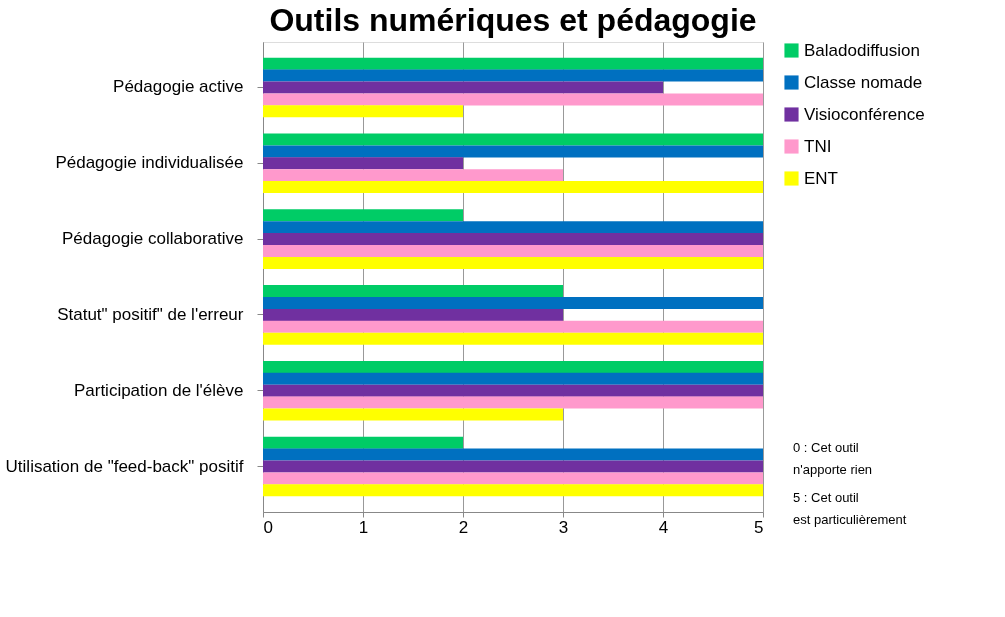 The height and width of the screenshot is (617, 1005). Describe the element at coordinates (864, 114) in the screenshot. I see `legend-label: Visioconférence` at that location.